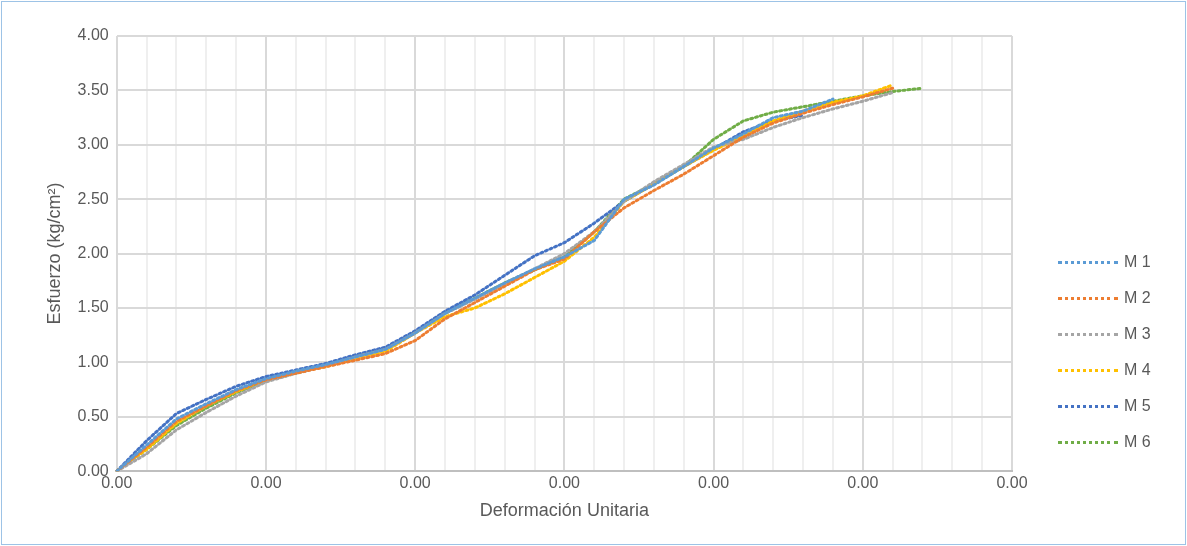  Describe the element at coordinates (93, 361) in the screenshot. I see `y-tick-label: 1.00` at that location.